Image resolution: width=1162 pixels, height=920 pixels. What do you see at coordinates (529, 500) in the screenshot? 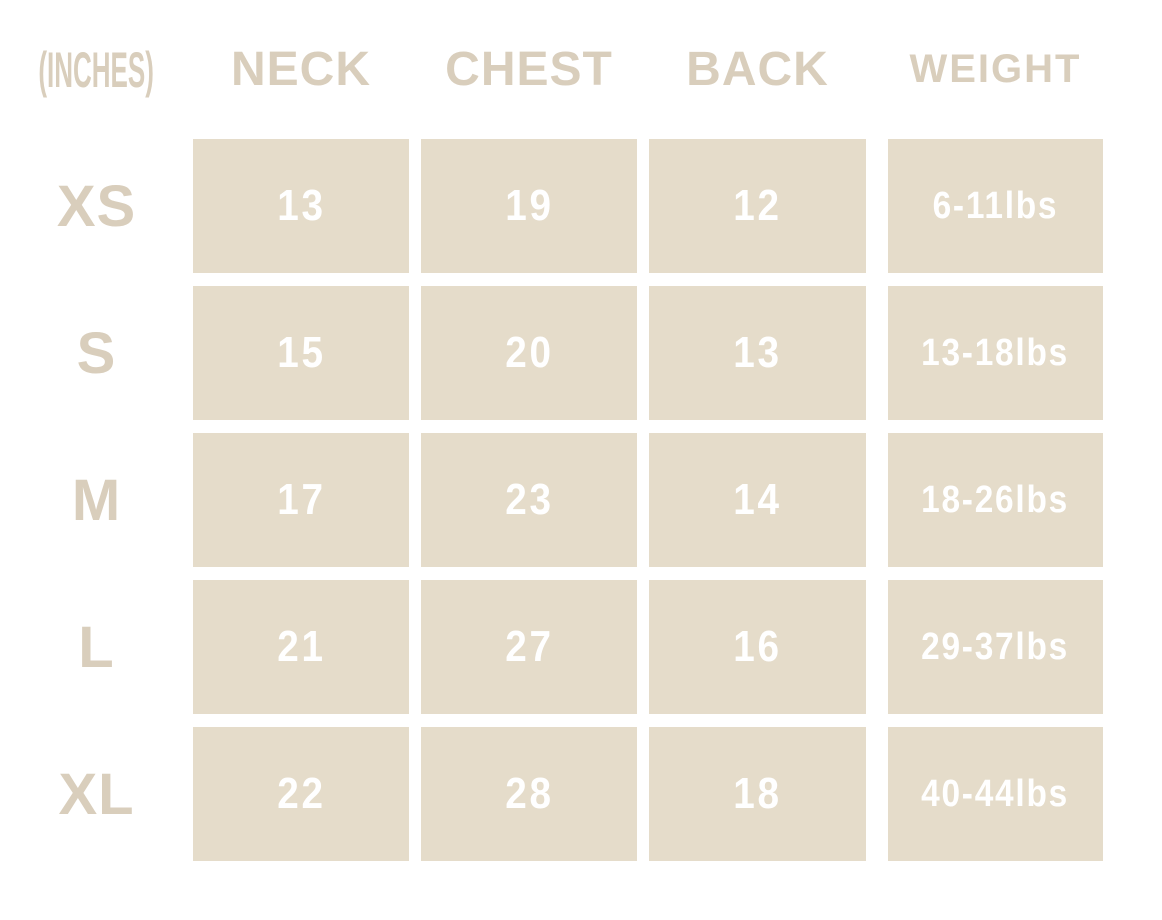
I see `chest-cell: 23` at bounding box center [529, 500].